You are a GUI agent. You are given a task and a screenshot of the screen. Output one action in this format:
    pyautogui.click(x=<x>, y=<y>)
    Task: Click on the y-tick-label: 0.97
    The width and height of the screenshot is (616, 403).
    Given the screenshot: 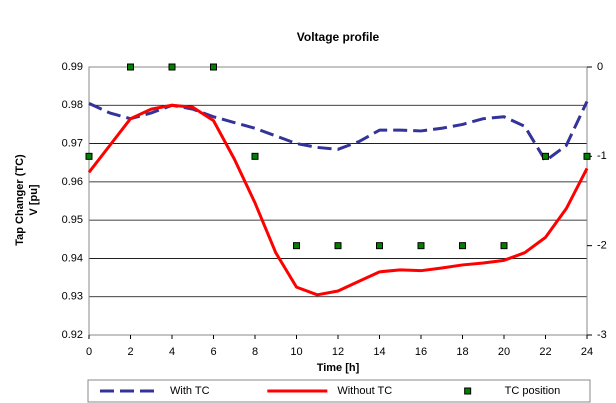 What is the action you would take?
    pyautogui.click(x=72, y=143)
    